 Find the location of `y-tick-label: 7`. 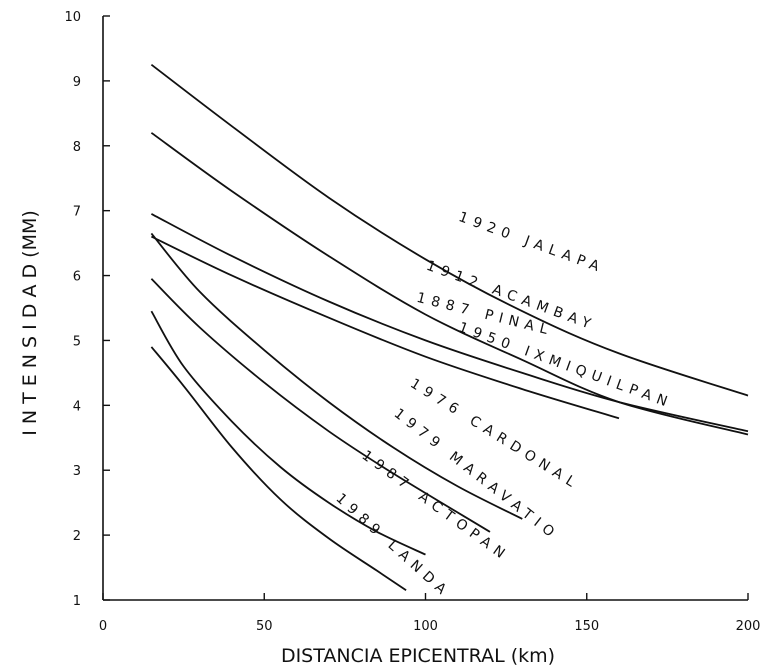

y-tick-label: 7 is located at coordinates (77, 212).